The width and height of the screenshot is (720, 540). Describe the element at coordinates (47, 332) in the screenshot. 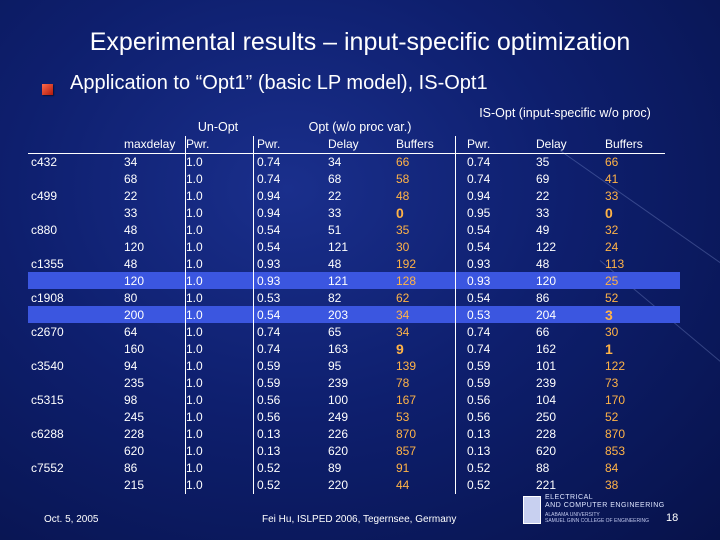

I see `bench-cell: c2670` at that location.